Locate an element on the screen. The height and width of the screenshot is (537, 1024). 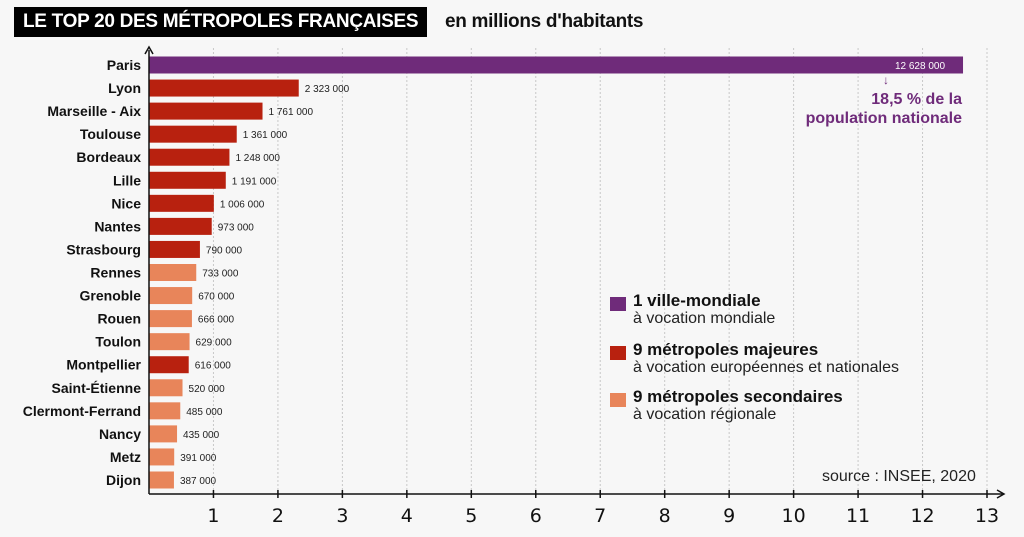
category-label: Rouen is located at coordinates (119, 319).